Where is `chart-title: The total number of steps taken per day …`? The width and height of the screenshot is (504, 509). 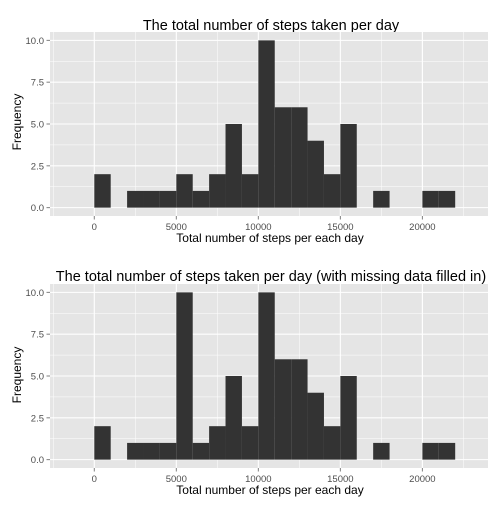 chart-title: The total number of steps taken per day … is located at coordinates (271, 277).